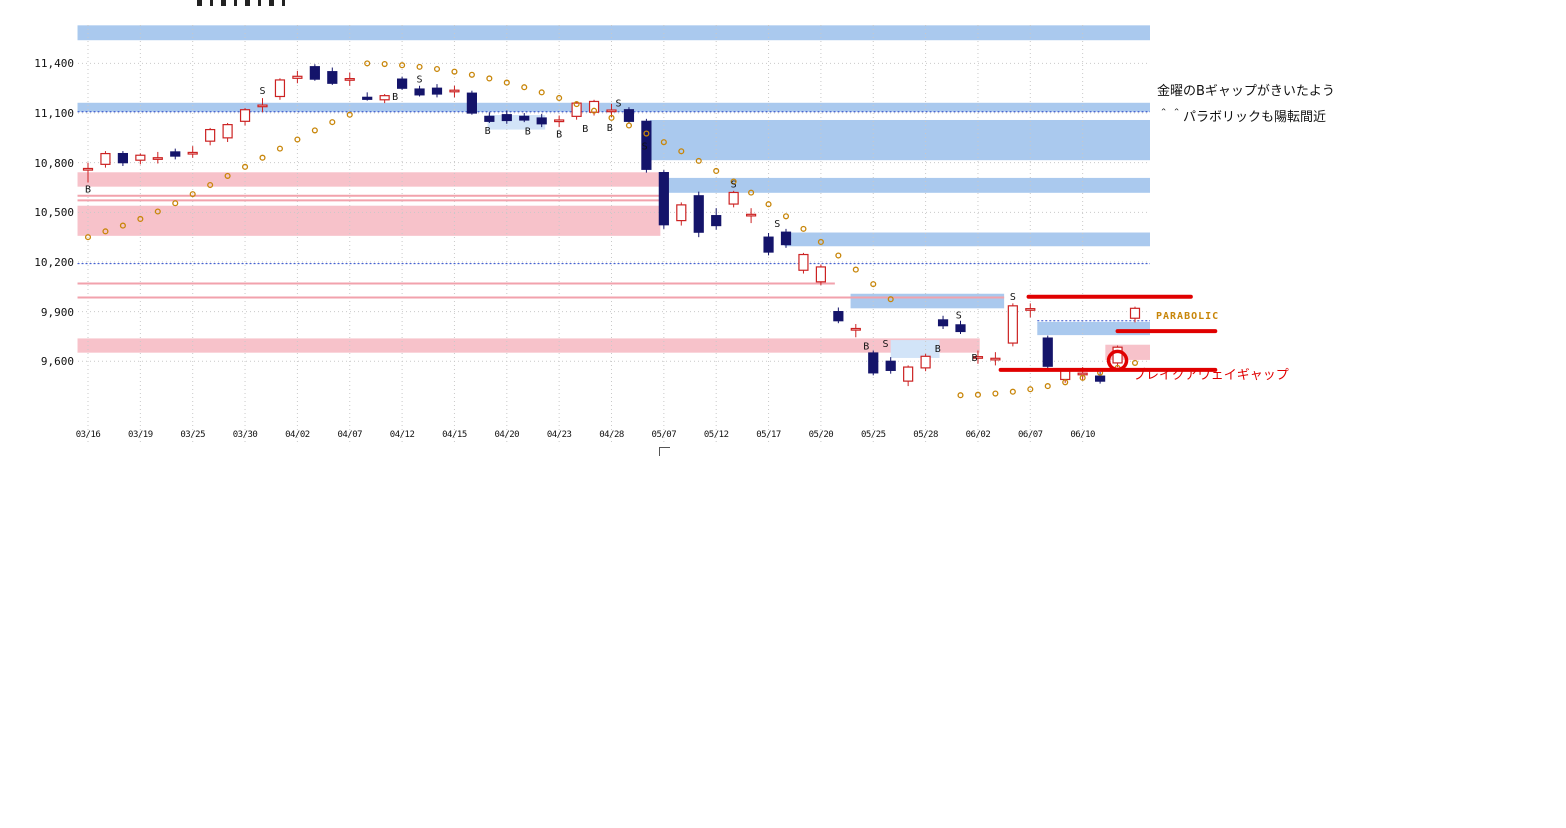 This screenshot has height=828, width=1566. I want to click on x-axis-label: 05/17, so click(768, 435).